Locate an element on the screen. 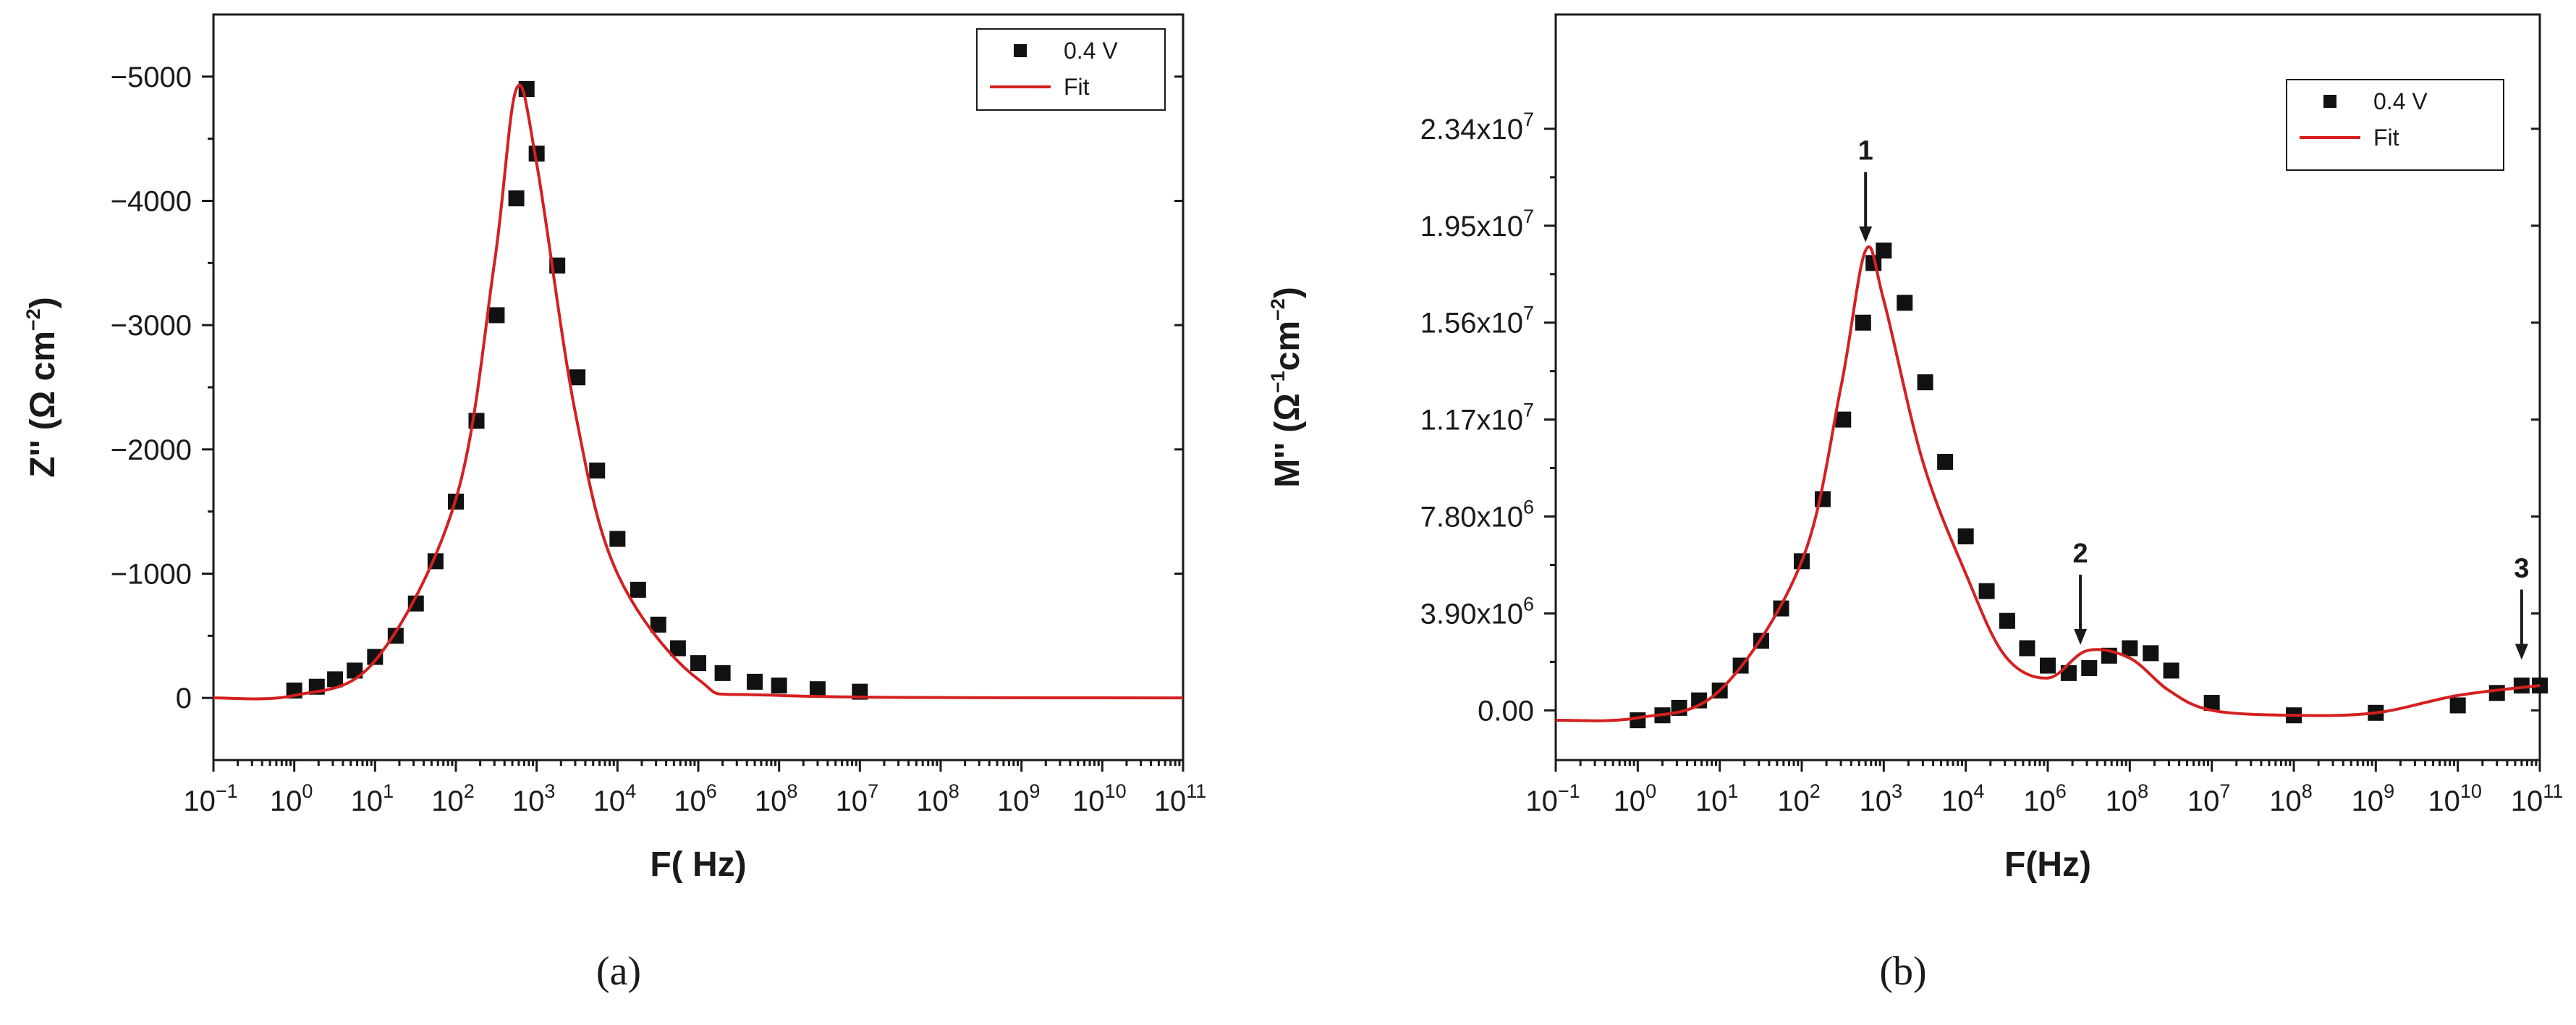  chart-a-y-tick-label: −1000 is located at coordinates (151, 575).